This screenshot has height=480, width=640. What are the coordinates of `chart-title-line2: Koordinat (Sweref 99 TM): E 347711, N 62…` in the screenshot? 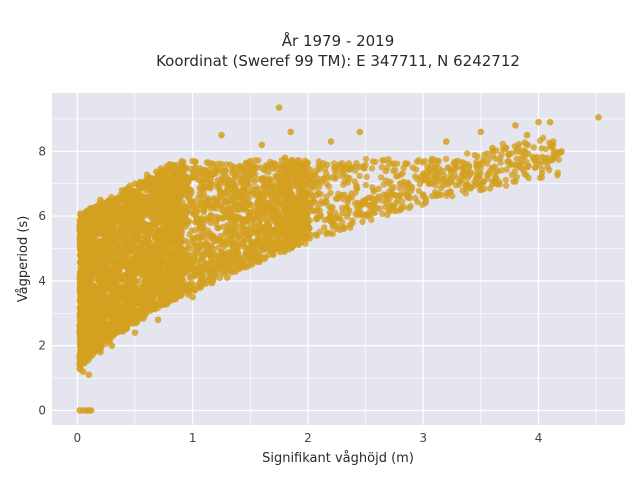 It's located at (338, 61).